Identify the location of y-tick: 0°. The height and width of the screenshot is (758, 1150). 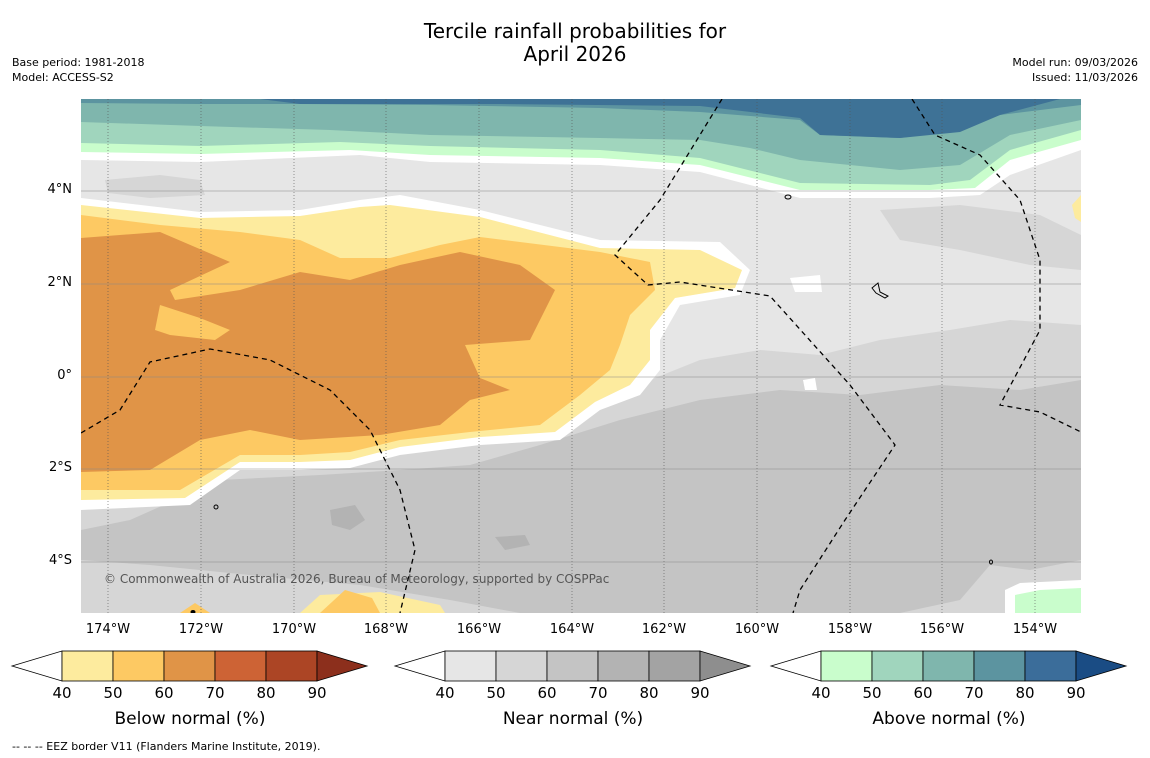
(64, 375).